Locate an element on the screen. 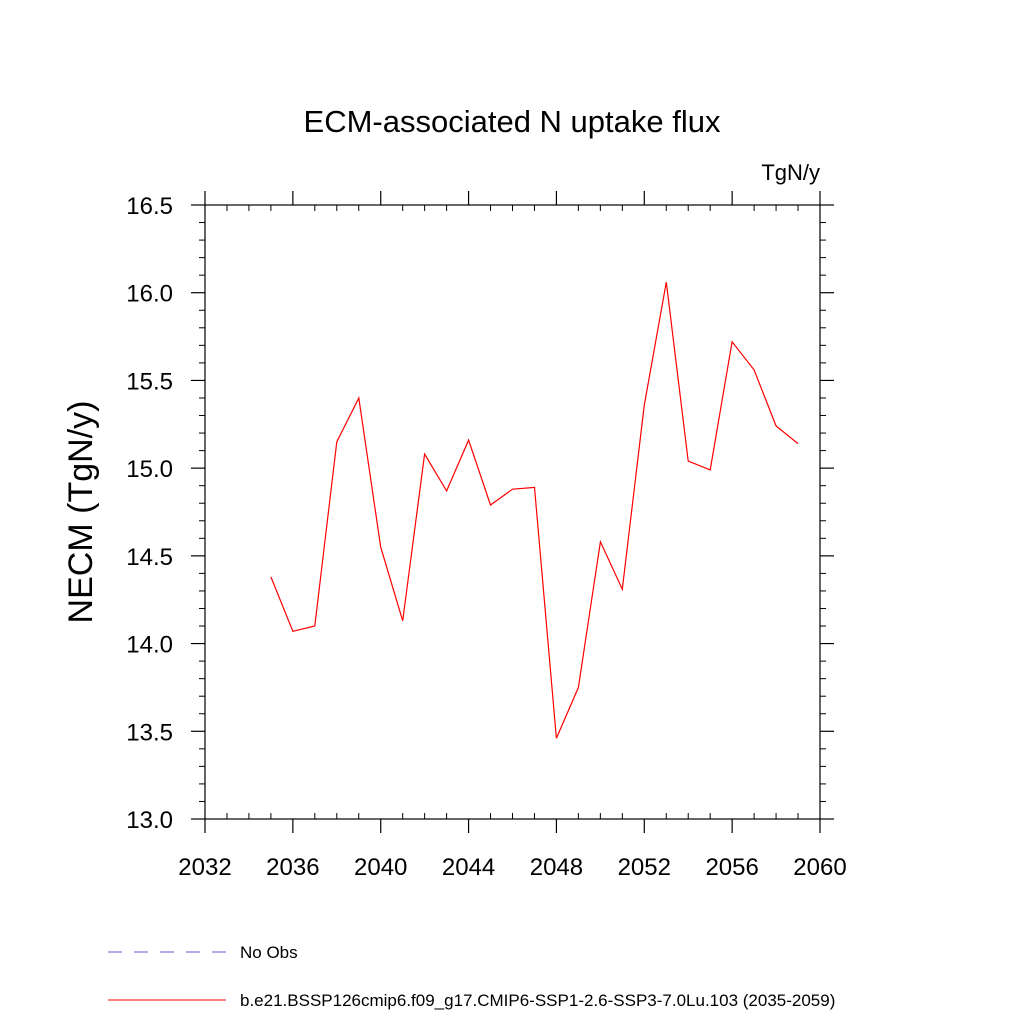 The image size is (1024, 1024). y-tick-label: 14.5 is located at coordinates (149, 557).